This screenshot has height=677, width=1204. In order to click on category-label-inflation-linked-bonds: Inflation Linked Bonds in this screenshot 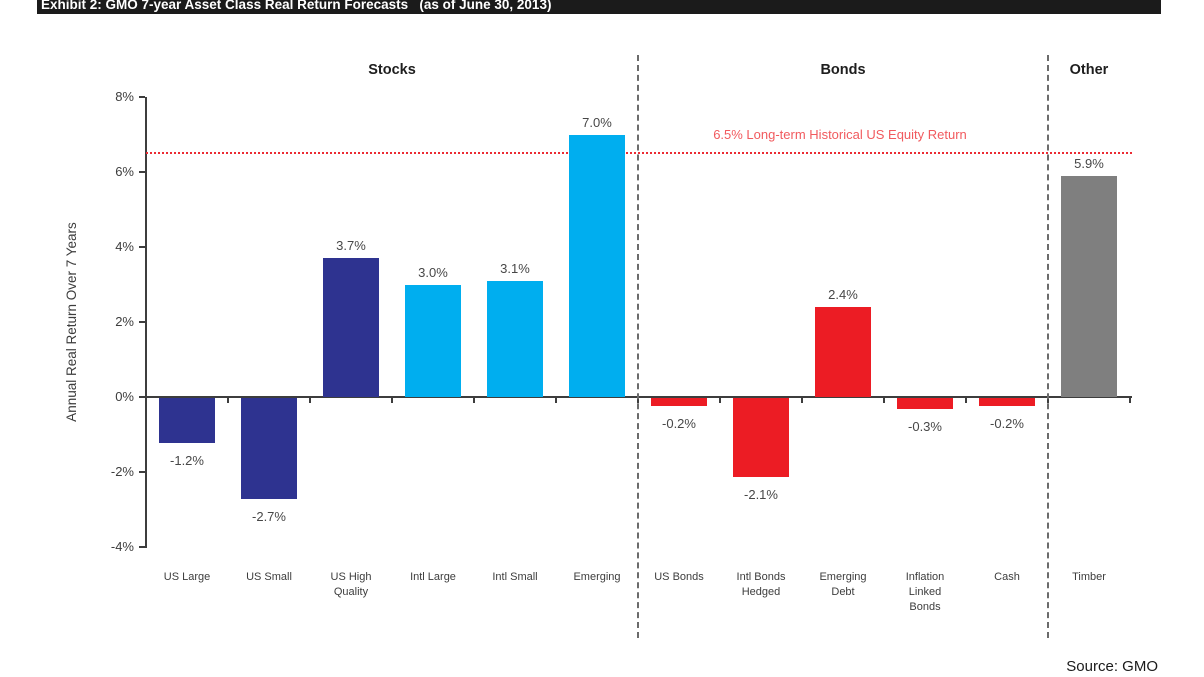, I will do `click(925, 592)`.